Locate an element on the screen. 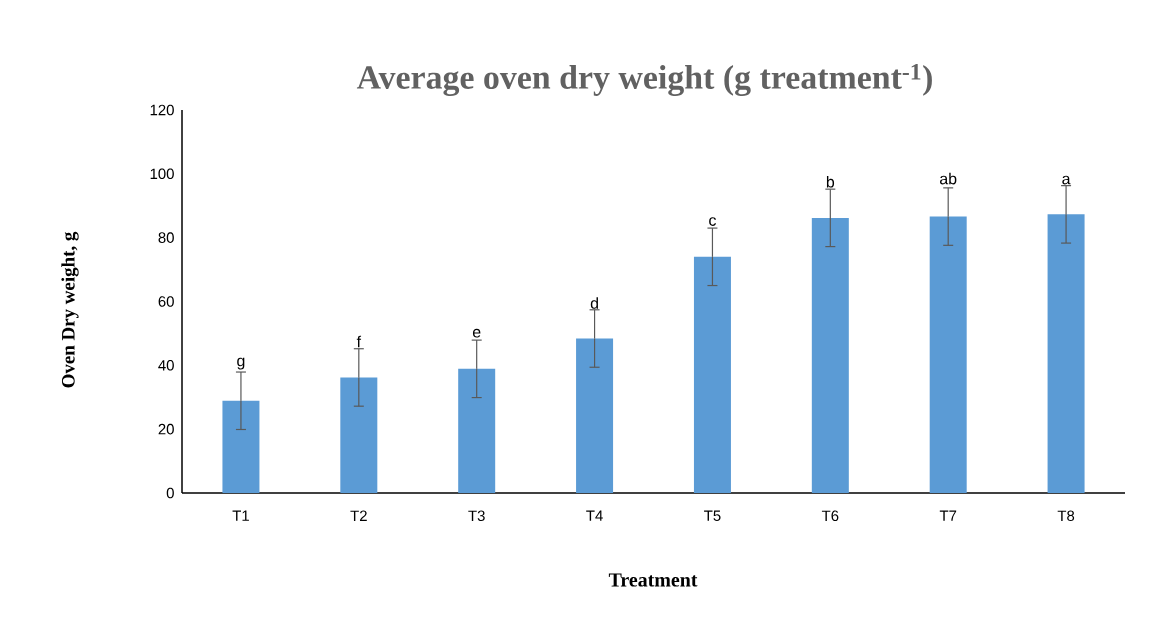 The image size is (1149, 628). y-tick-label: 0 is located at coordinates (170, 493).